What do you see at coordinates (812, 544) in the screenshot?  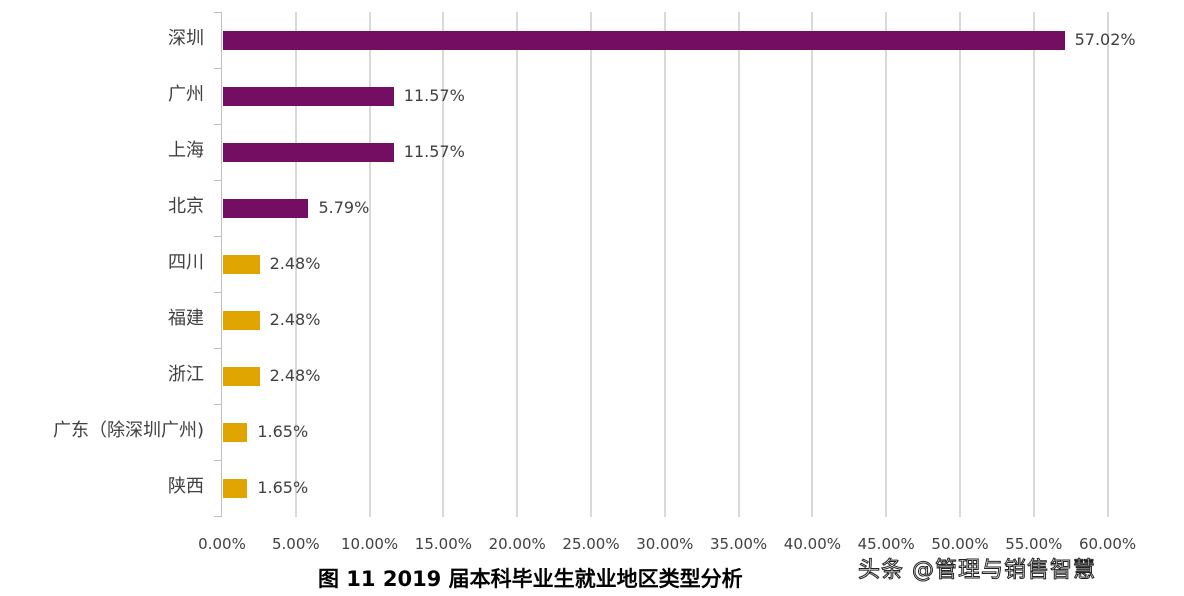 I see `x-tick-label: 40.00%` at bounding box center [812, 544].